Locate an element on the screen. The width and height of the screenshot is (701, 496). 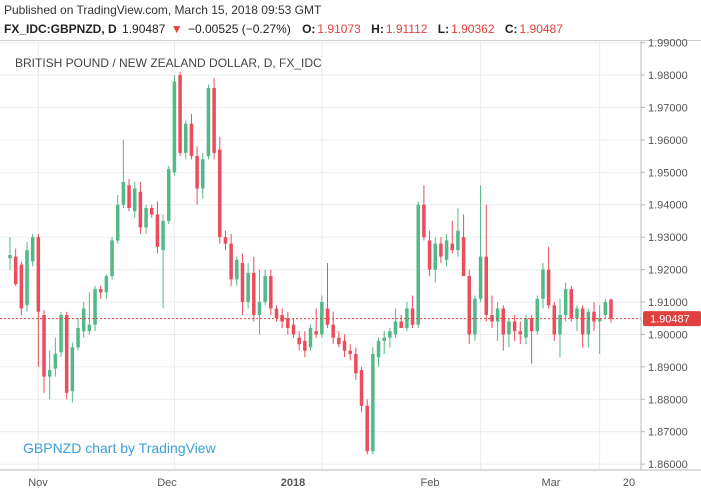
symbol-label: FX_IDC:GBPNZD, D is located at coordinates (60, 29).